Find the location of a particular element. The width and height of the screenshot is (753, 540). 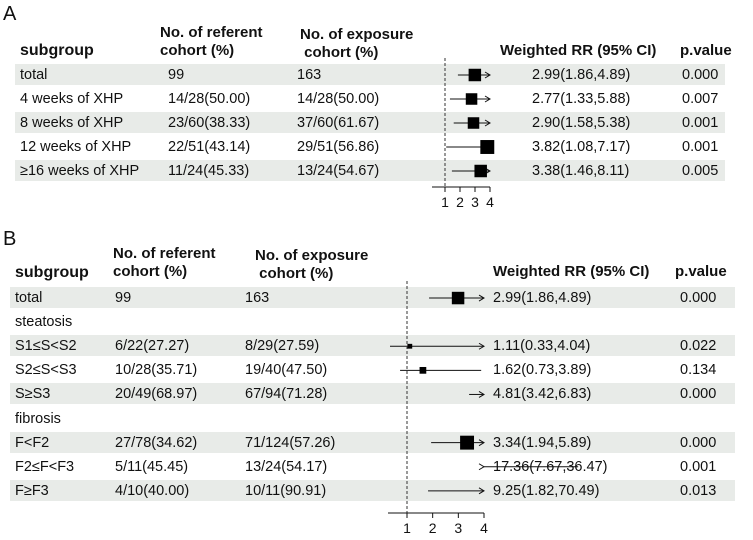

subgroup-cell: ≥16 weeks of XHP is located at coordinates (80, 171).